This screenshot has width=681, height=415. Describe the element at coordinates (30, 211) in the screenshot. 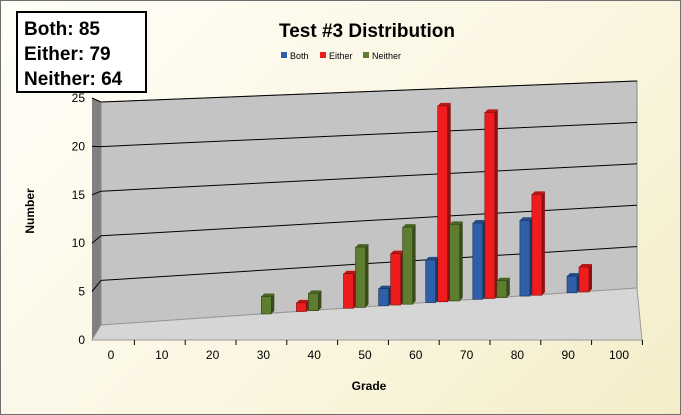

I see `y-axis-label: Number` at that location.